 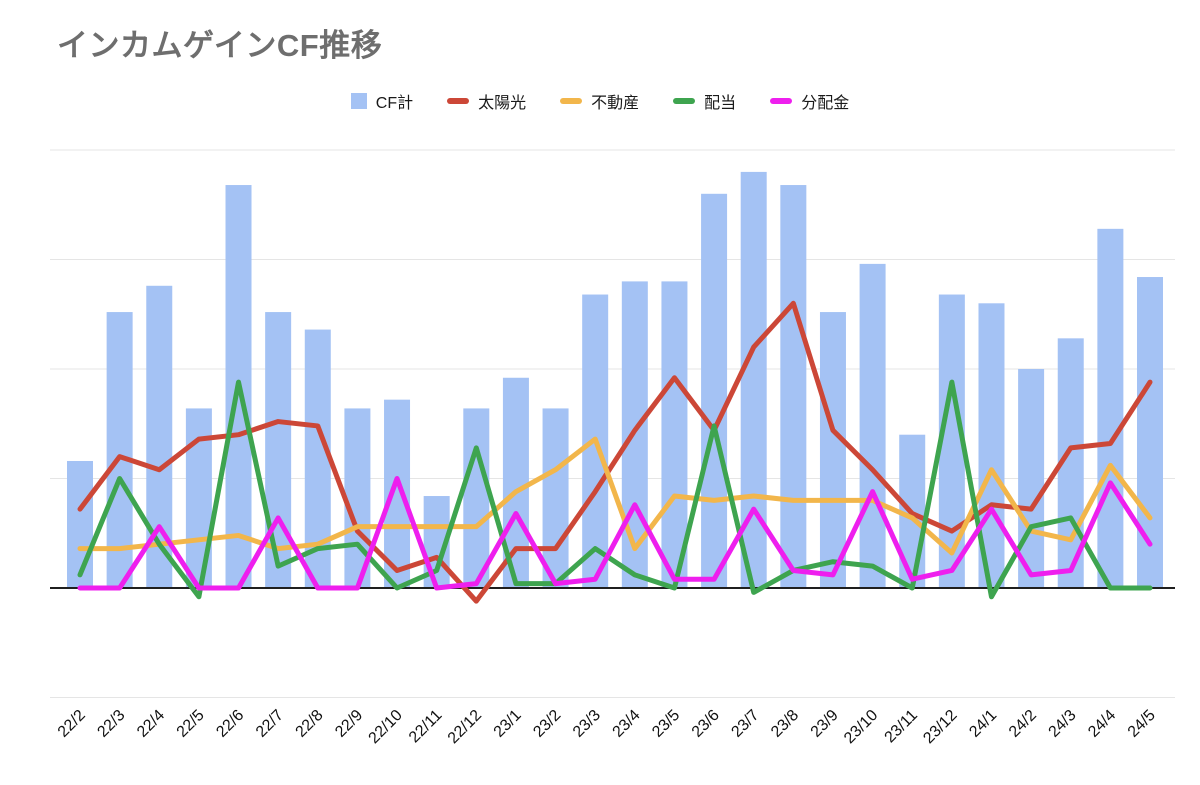 I want to click on x-axis-label: 22/12, so click(x=465, y=727).